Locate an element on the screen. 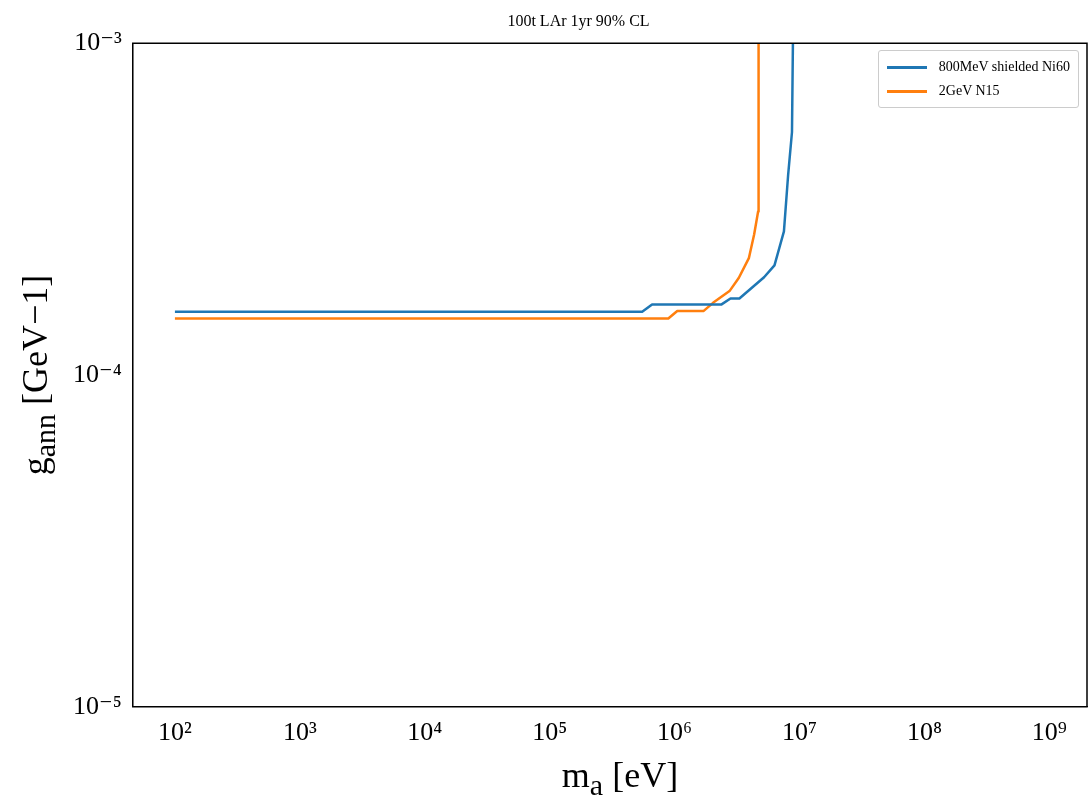 Image resolution: width=1089 pixels, height=804 pixels. chart-title: 100t LAr 1yr 90% CL is located at coordinates (578, 20).